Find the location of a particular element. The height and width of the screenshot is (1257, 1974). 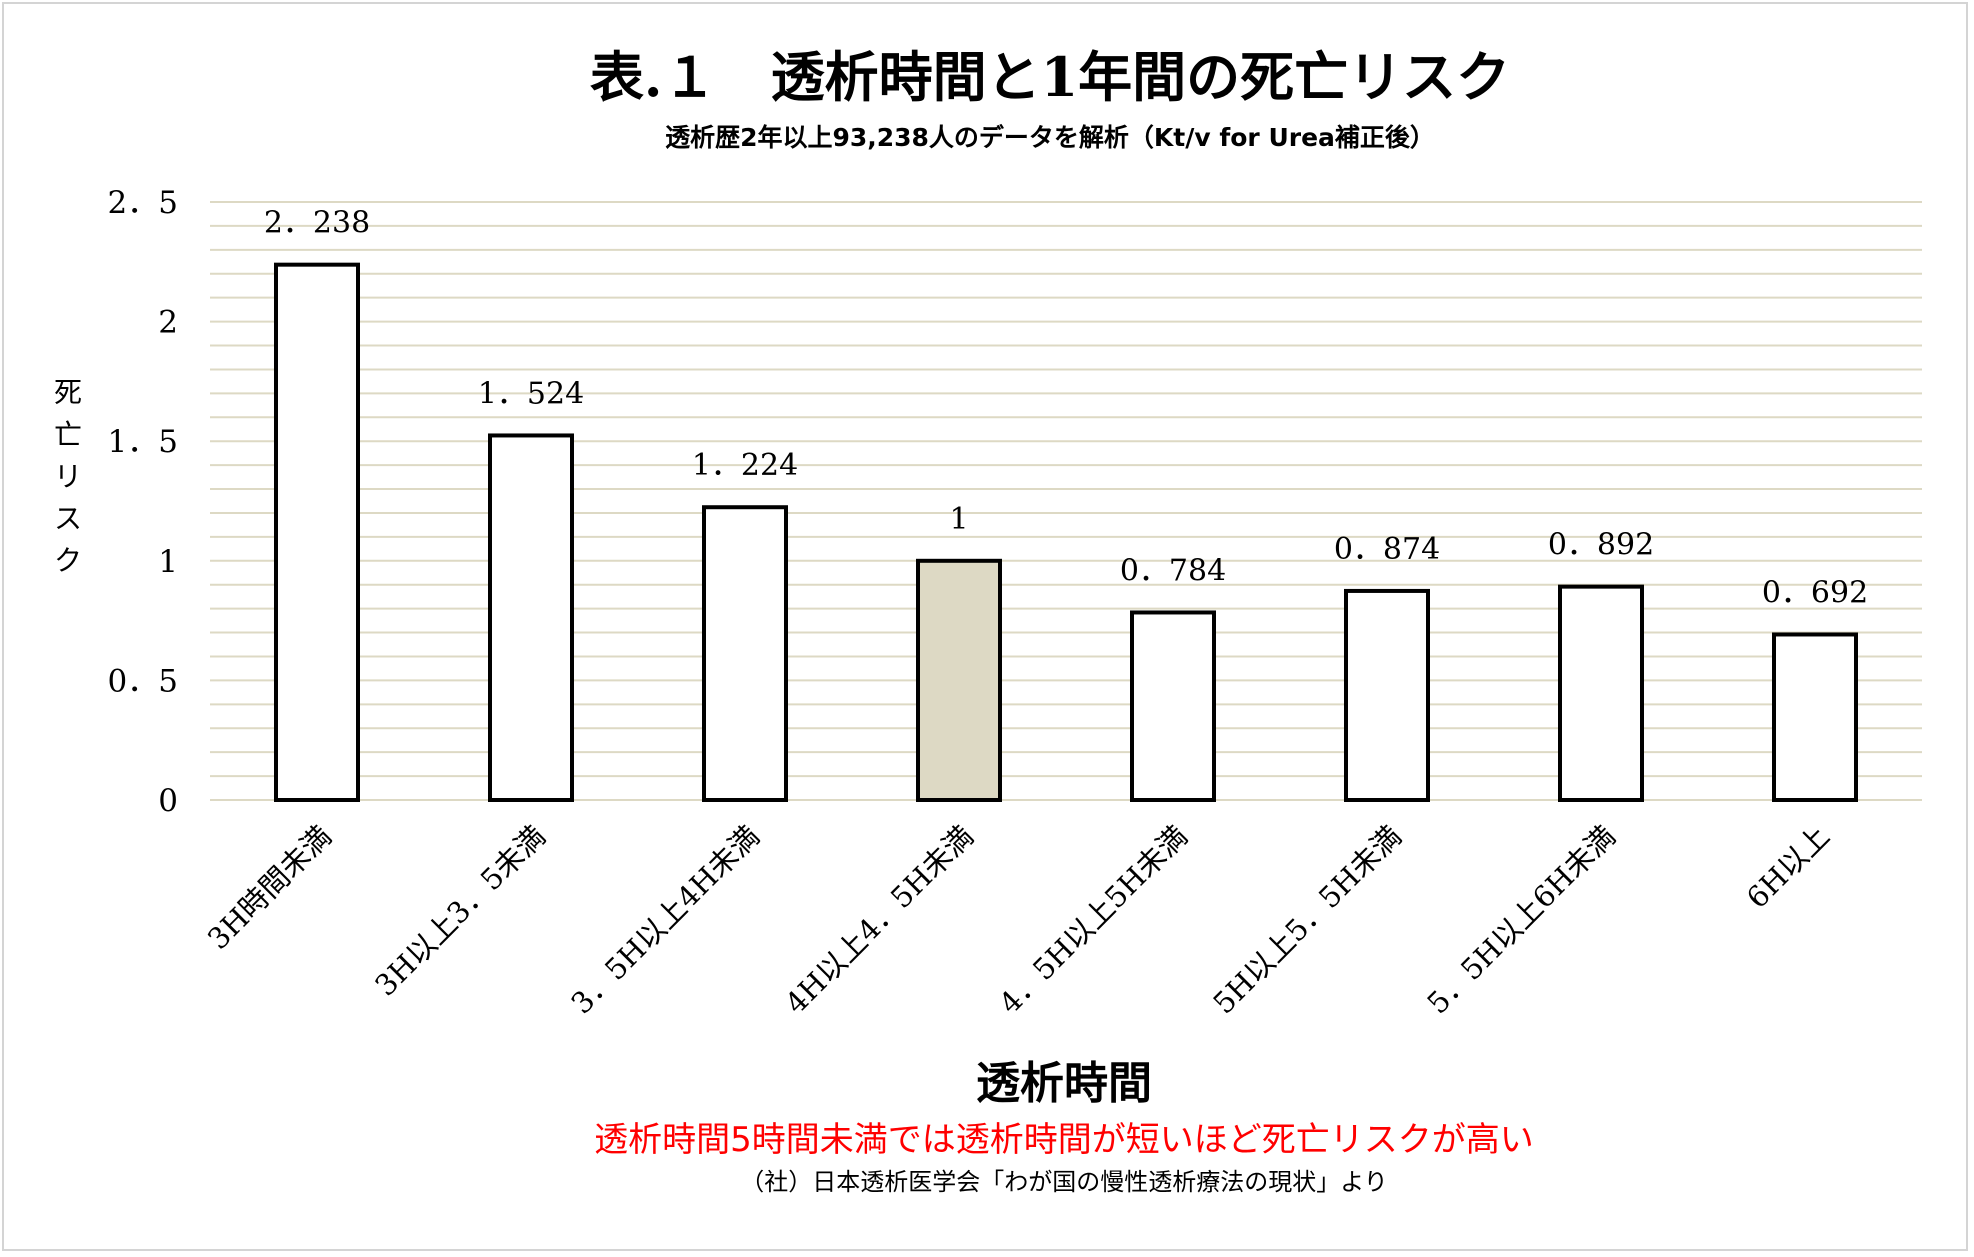

y-axis-label-char: 死 is located at coordinates (68, 392).